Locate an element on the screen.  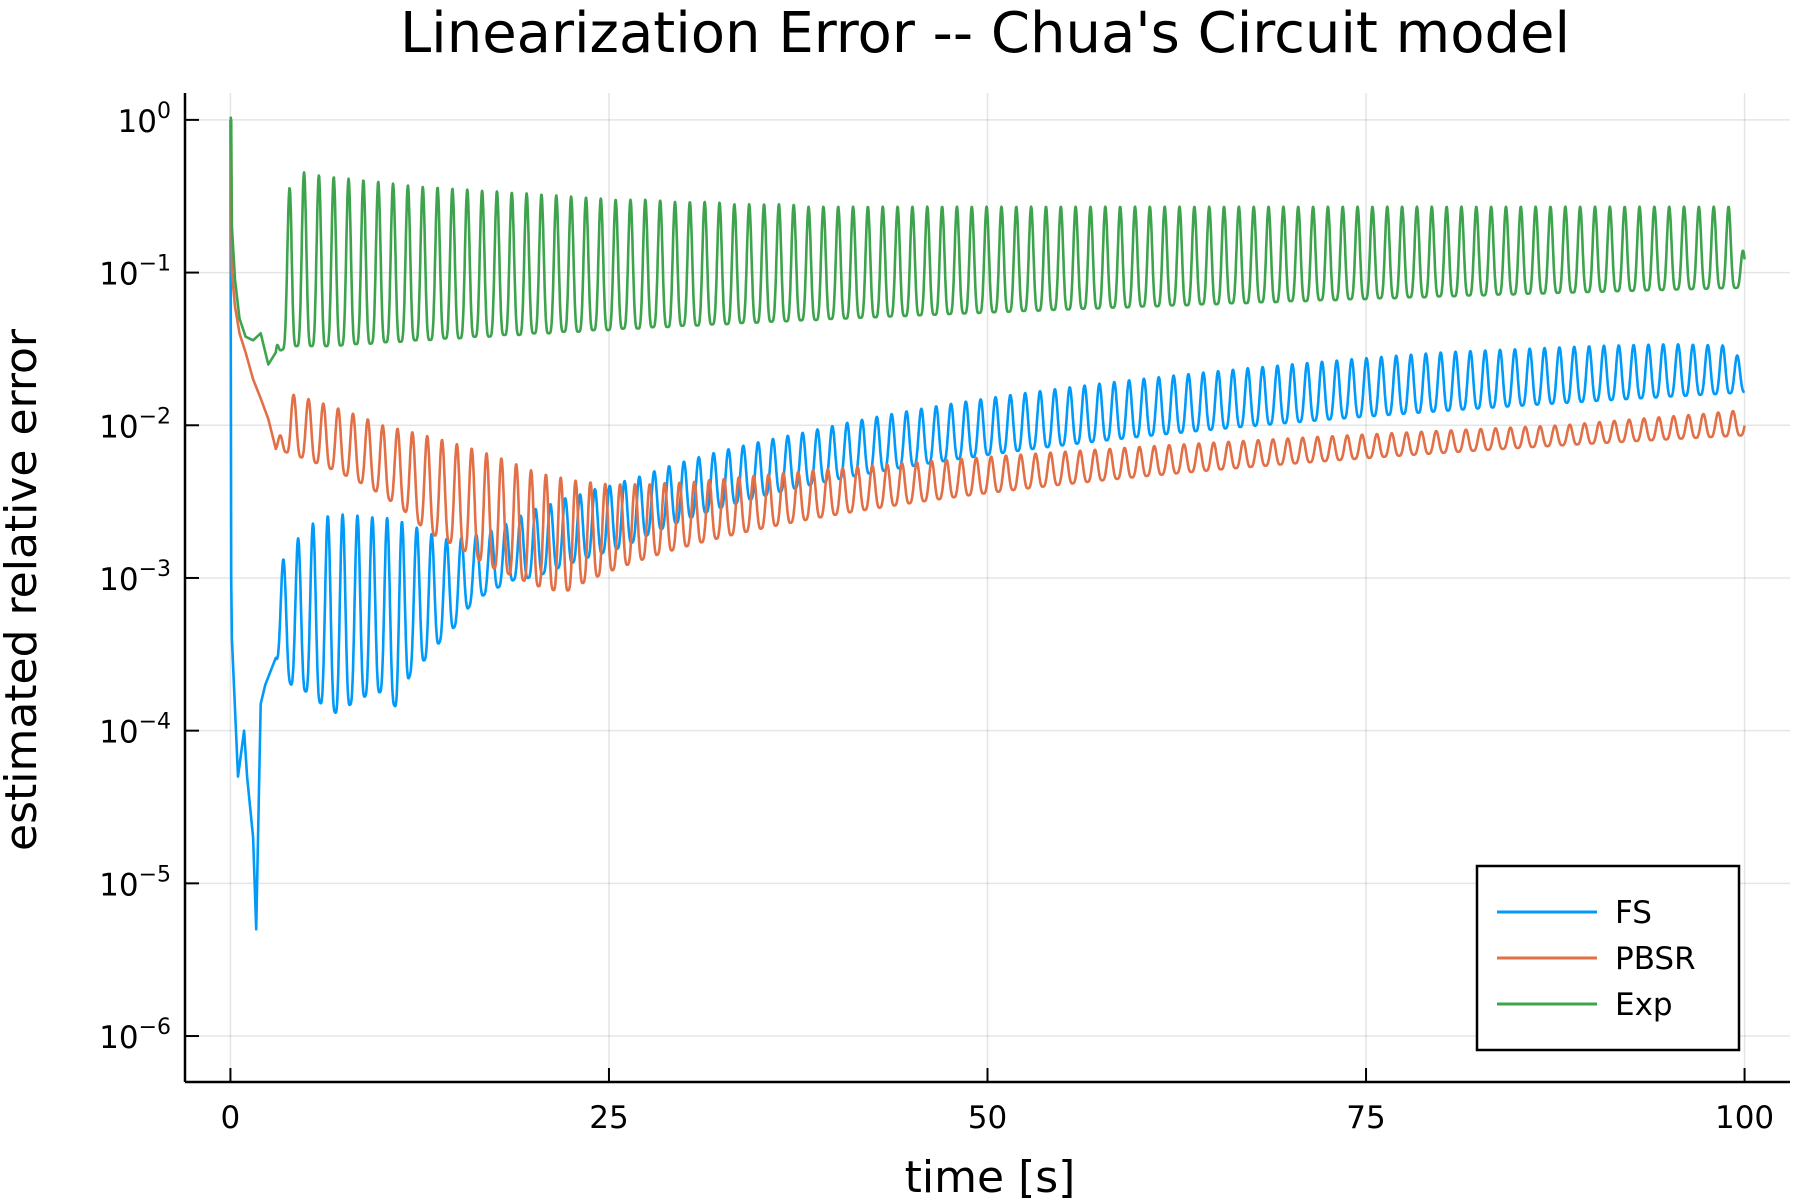
x-tick-label: 50 is located at coordinates (987, 1118).